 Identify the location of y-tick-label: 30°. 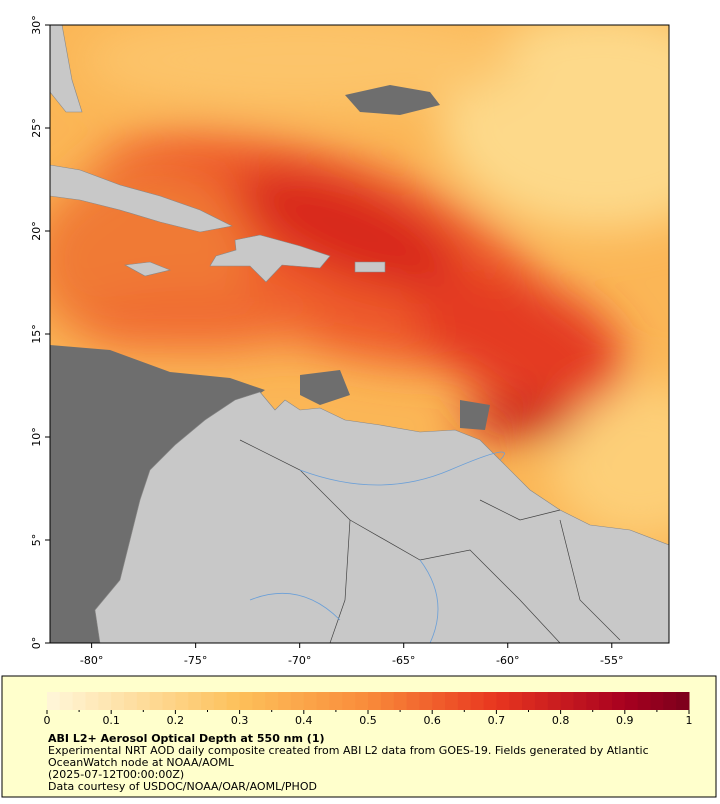
(36, 25).